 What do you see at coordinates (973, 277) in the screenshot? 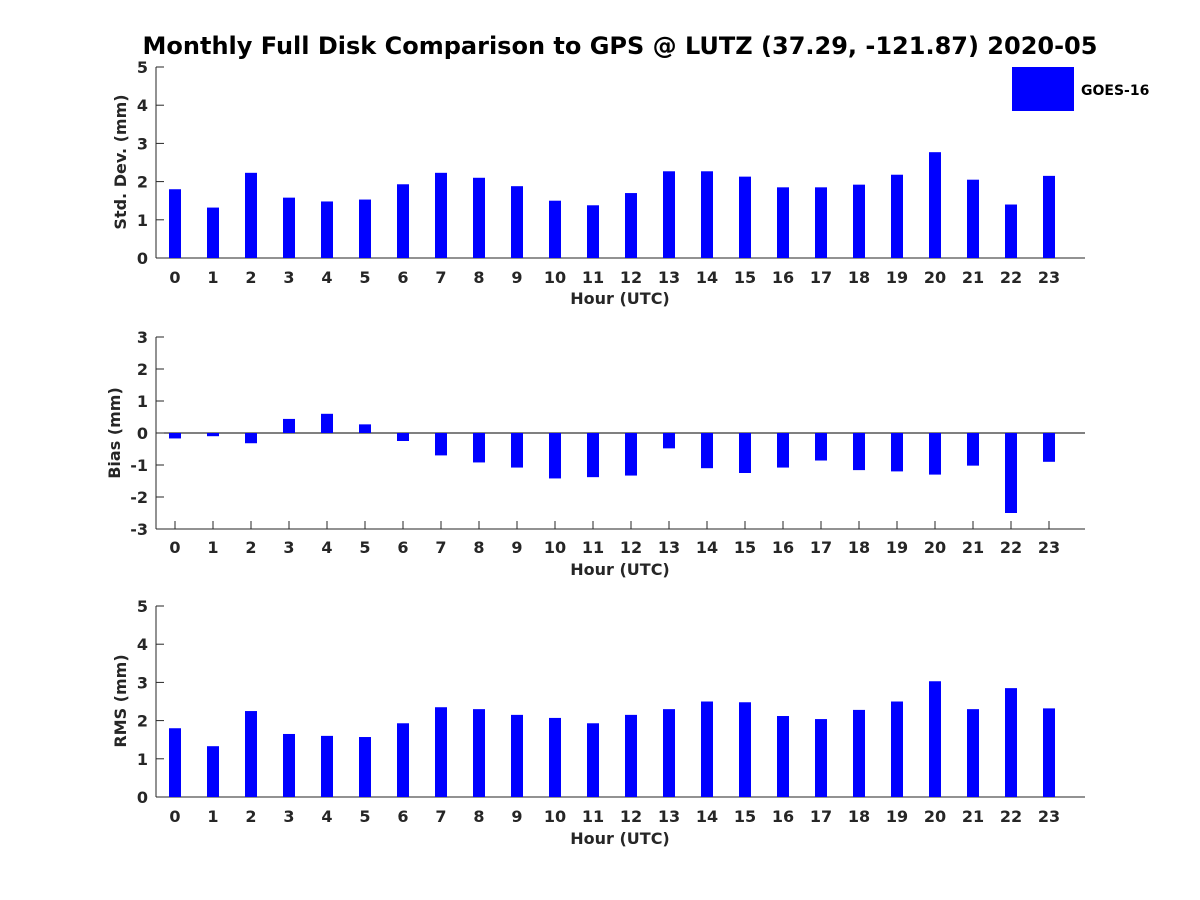
I see `x-tick-label: 21` at bounding box center [973, 277].